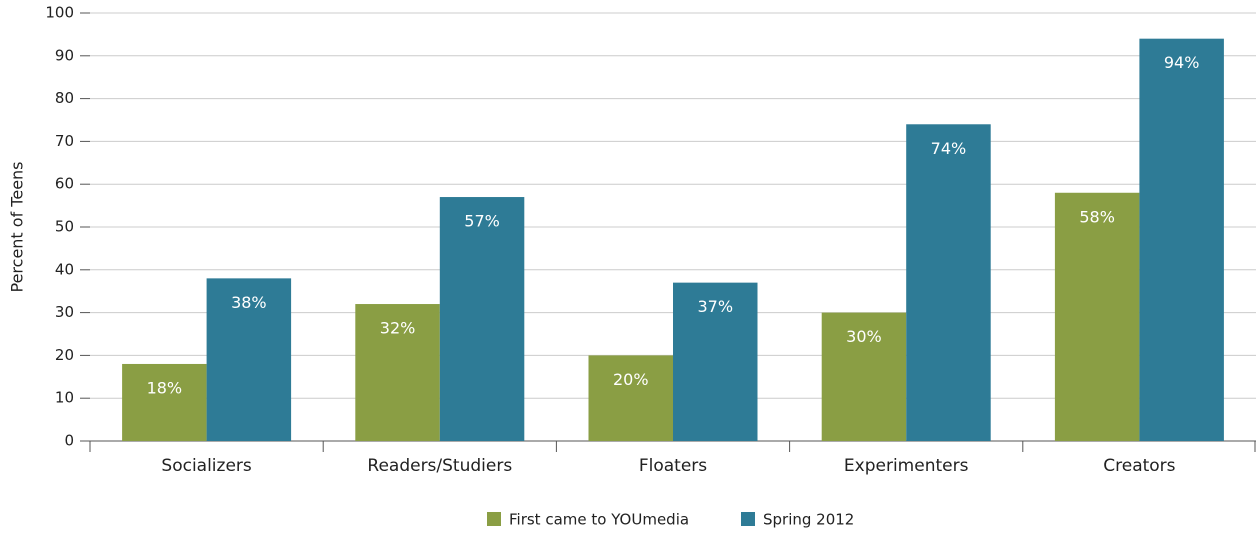  What do you see at coordinates (165, 387) in the screenshot?
I see `value-label: 18%` at bounding box center [165, 387].